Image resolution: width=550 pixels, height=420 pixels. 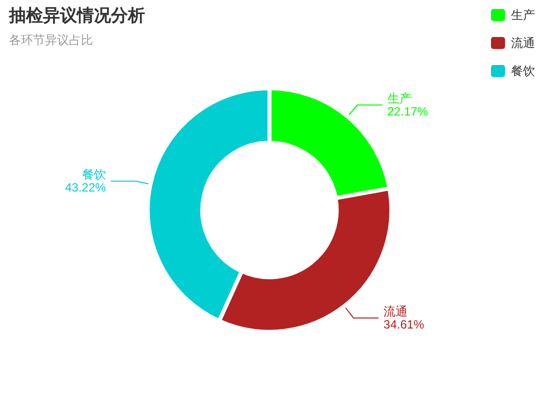 I want to click on data-label: 34.61%, so click(x=404, y=324).